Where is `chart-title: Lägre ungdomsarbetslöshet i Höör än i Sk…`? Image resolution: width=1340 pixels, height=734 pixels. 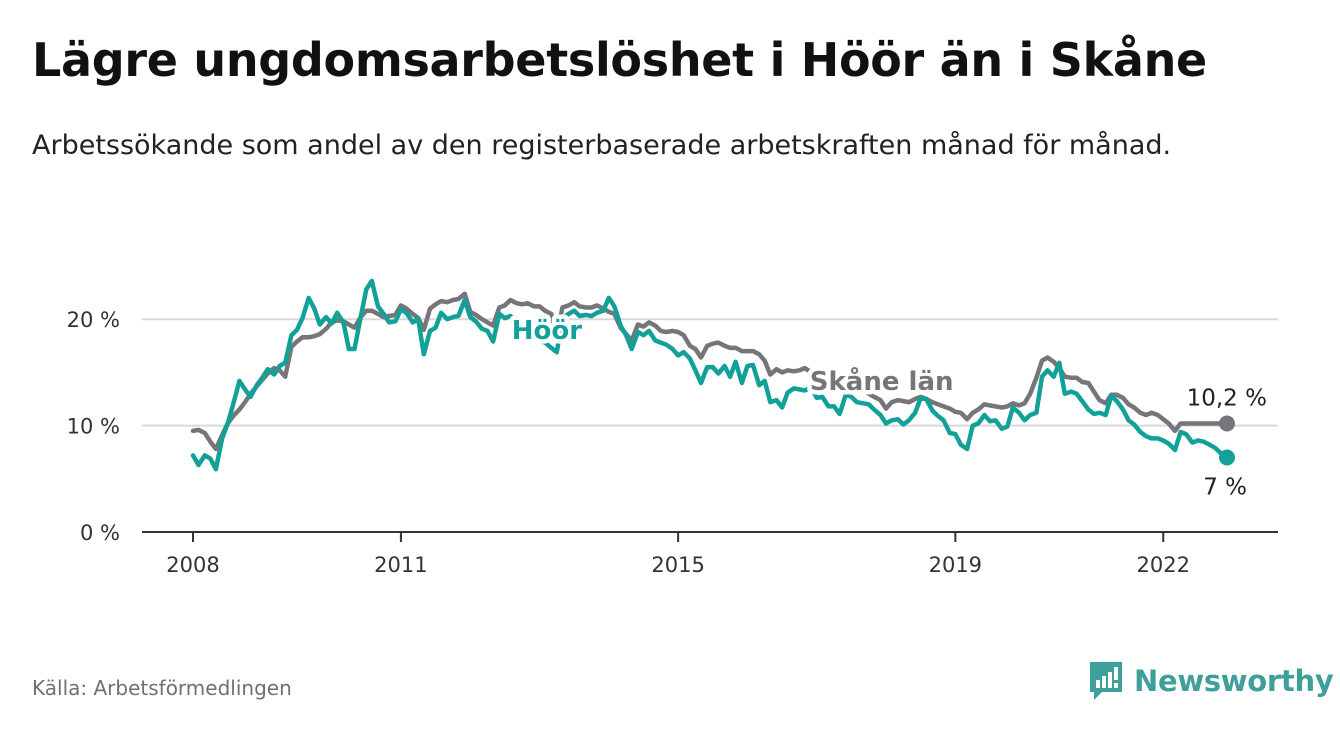 chart-title: Lägre ungdomsarbetslöshet i Höör än i Sk… is located at coordinates (619, 60).